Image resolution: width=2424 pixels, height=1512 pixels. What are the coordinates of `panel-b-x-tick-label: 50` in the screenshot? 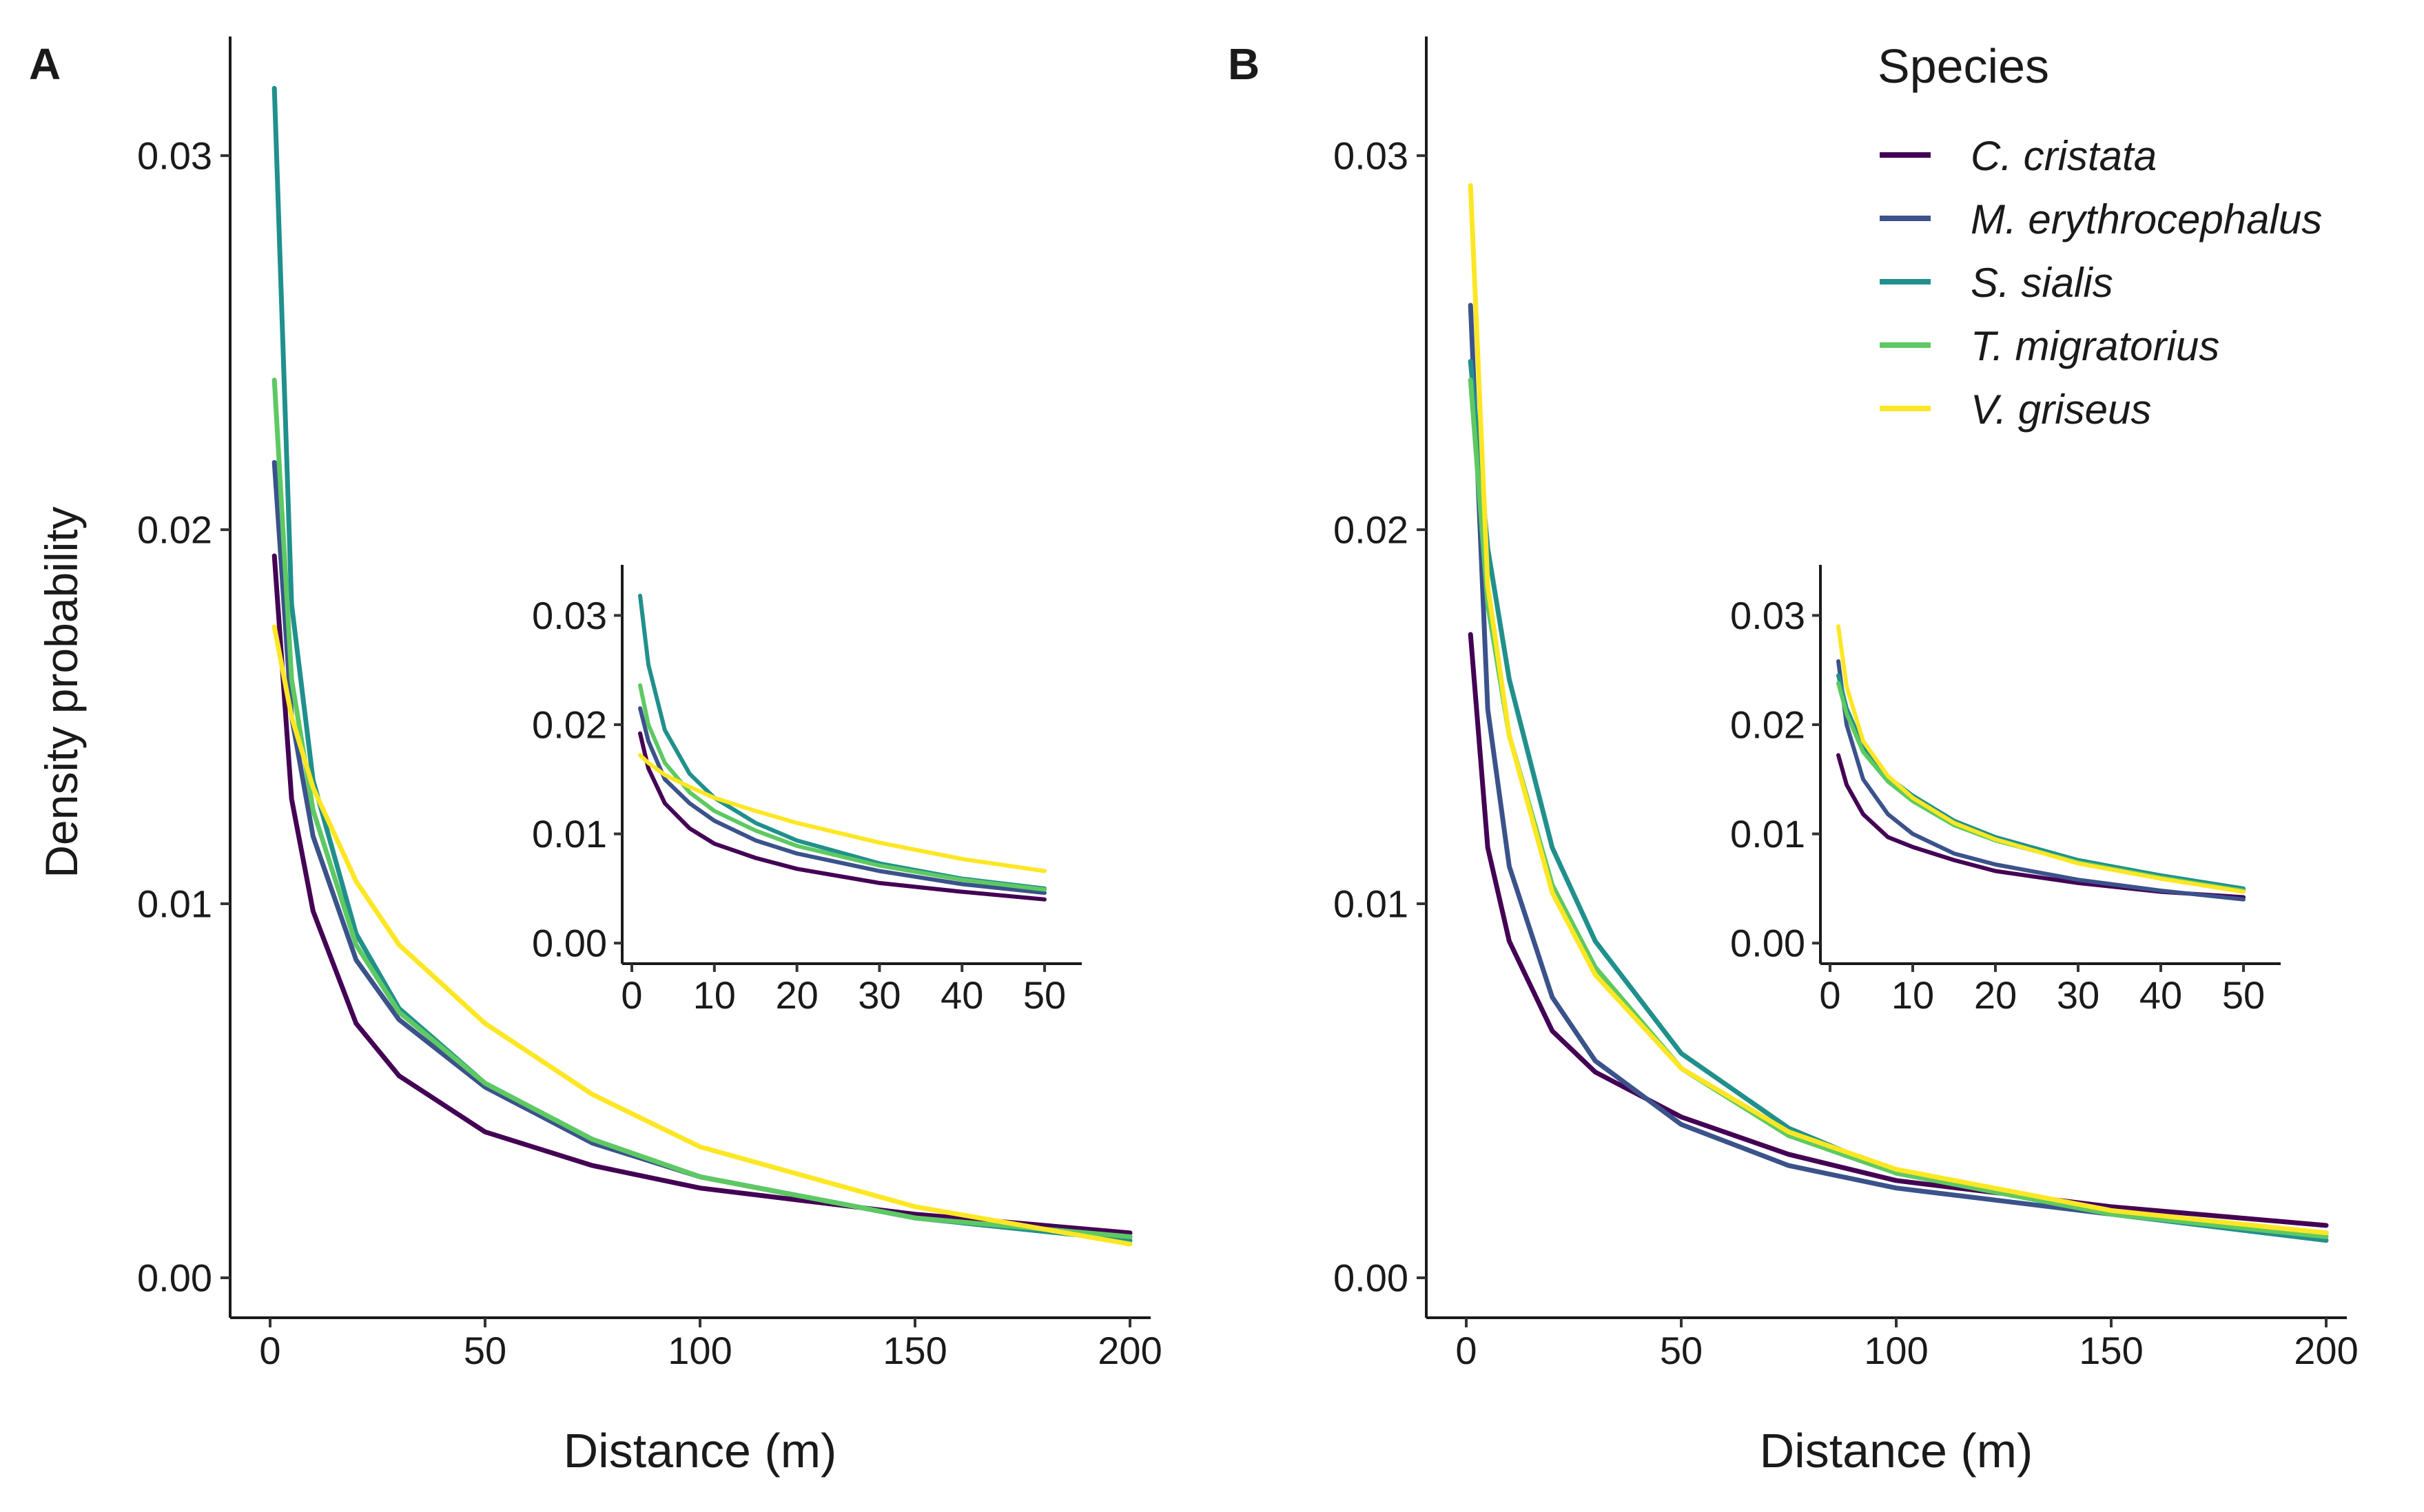 It's located at (1682, 1350).